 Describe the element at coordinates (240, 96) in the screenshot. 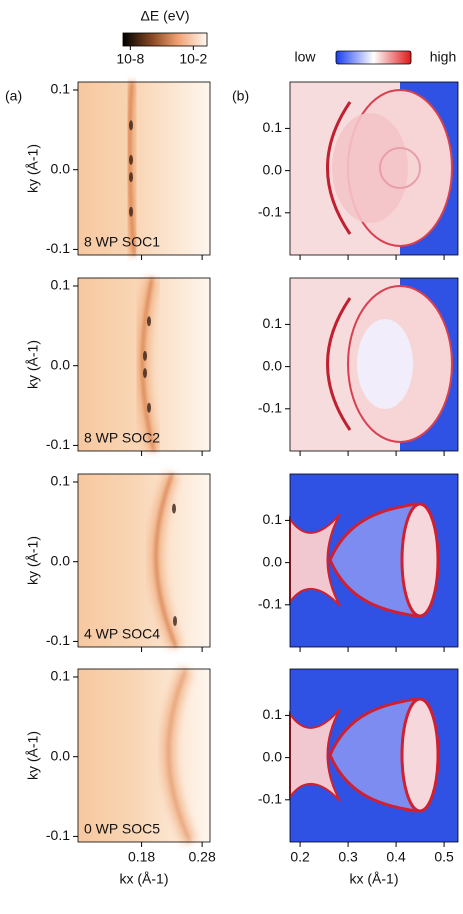

I see `panel-label: (b)` at that location.